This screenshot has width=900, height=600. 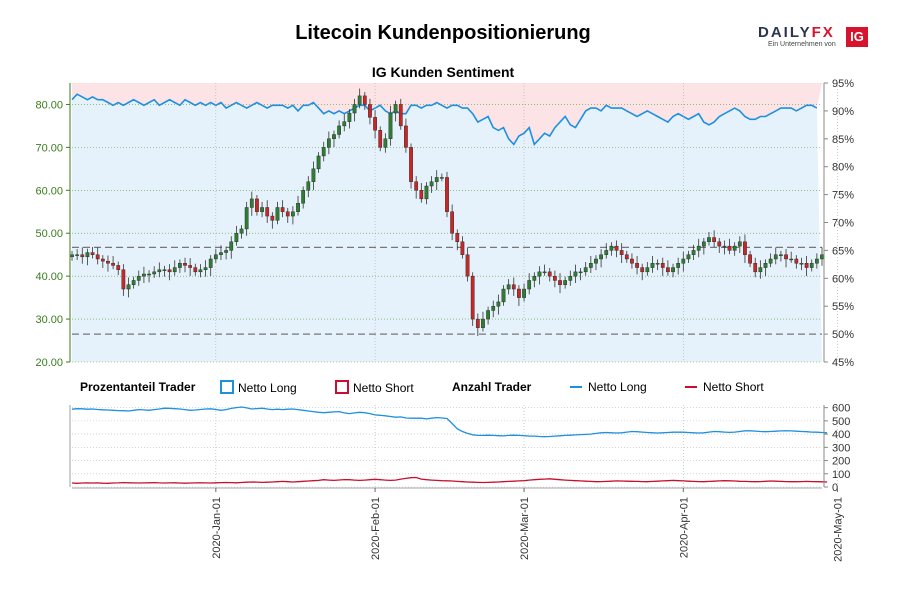 I want to click on right-tick-label: 75%, so click(x=843, y=196).